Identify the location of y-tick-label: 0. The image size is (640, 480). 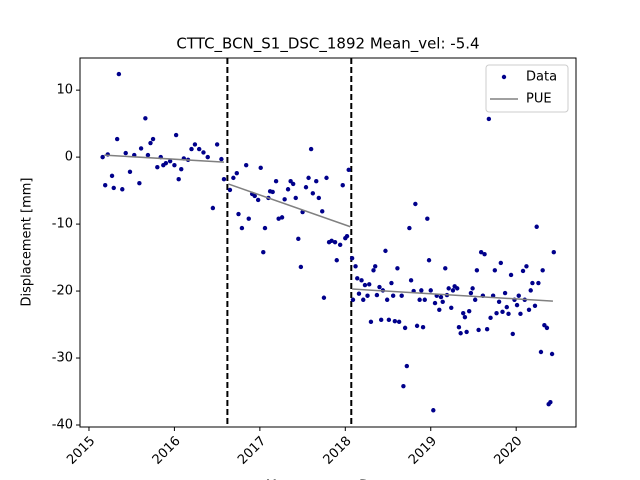
(69, 157).